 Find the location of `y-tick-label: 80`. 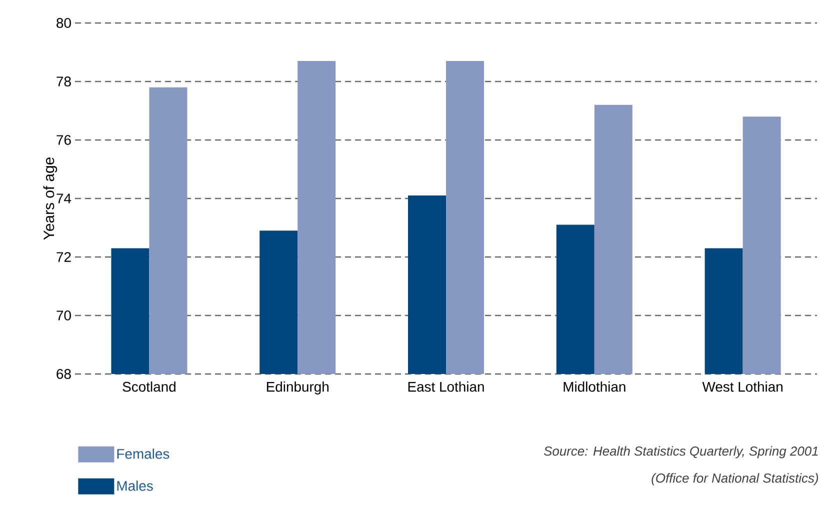

y-tick-label: 80 is located at coordinates (63, 23).